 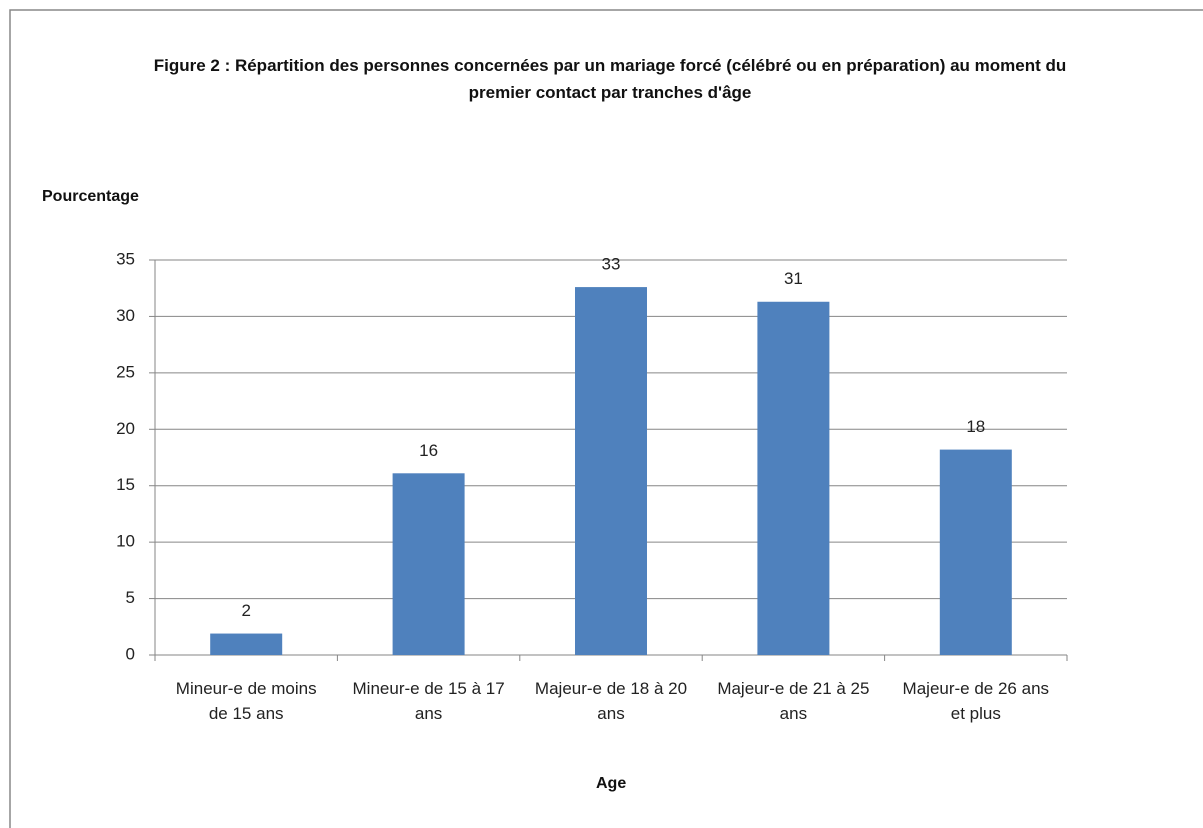 I want to click on y-tick-label: 20, so click(x=125, y=428).